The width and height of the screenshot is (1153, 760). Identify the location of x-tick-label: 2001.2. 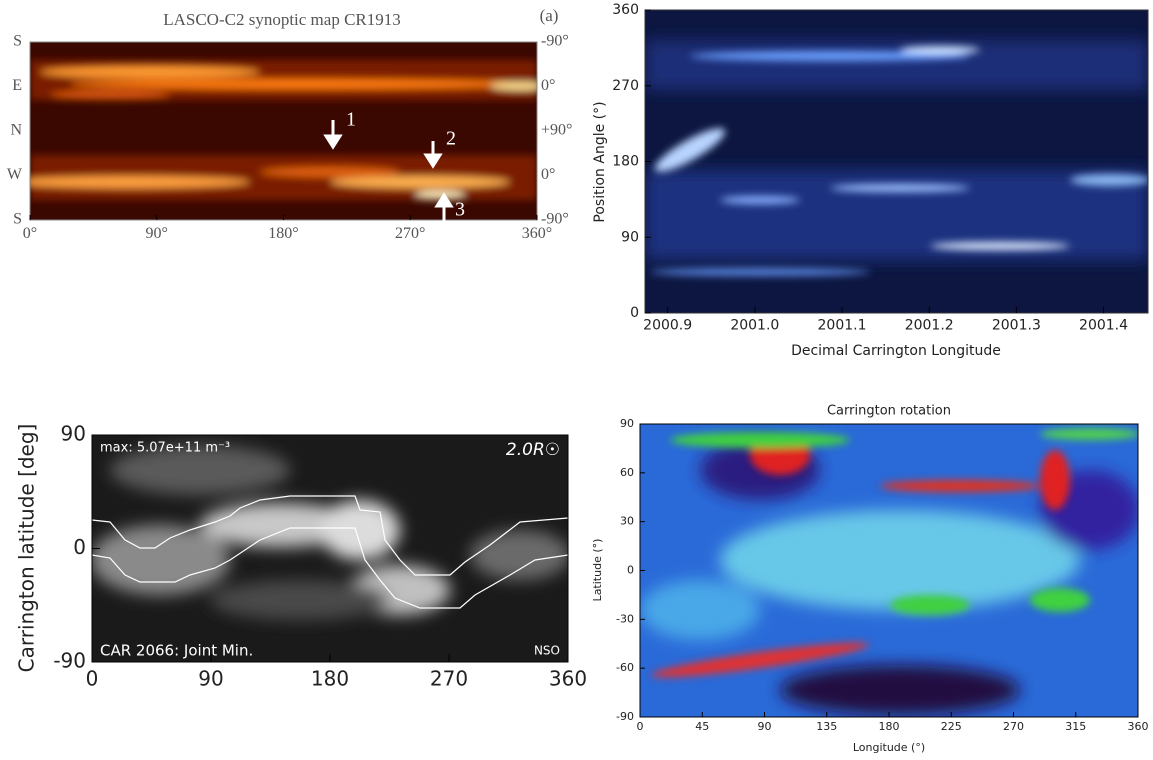
(929, 326).